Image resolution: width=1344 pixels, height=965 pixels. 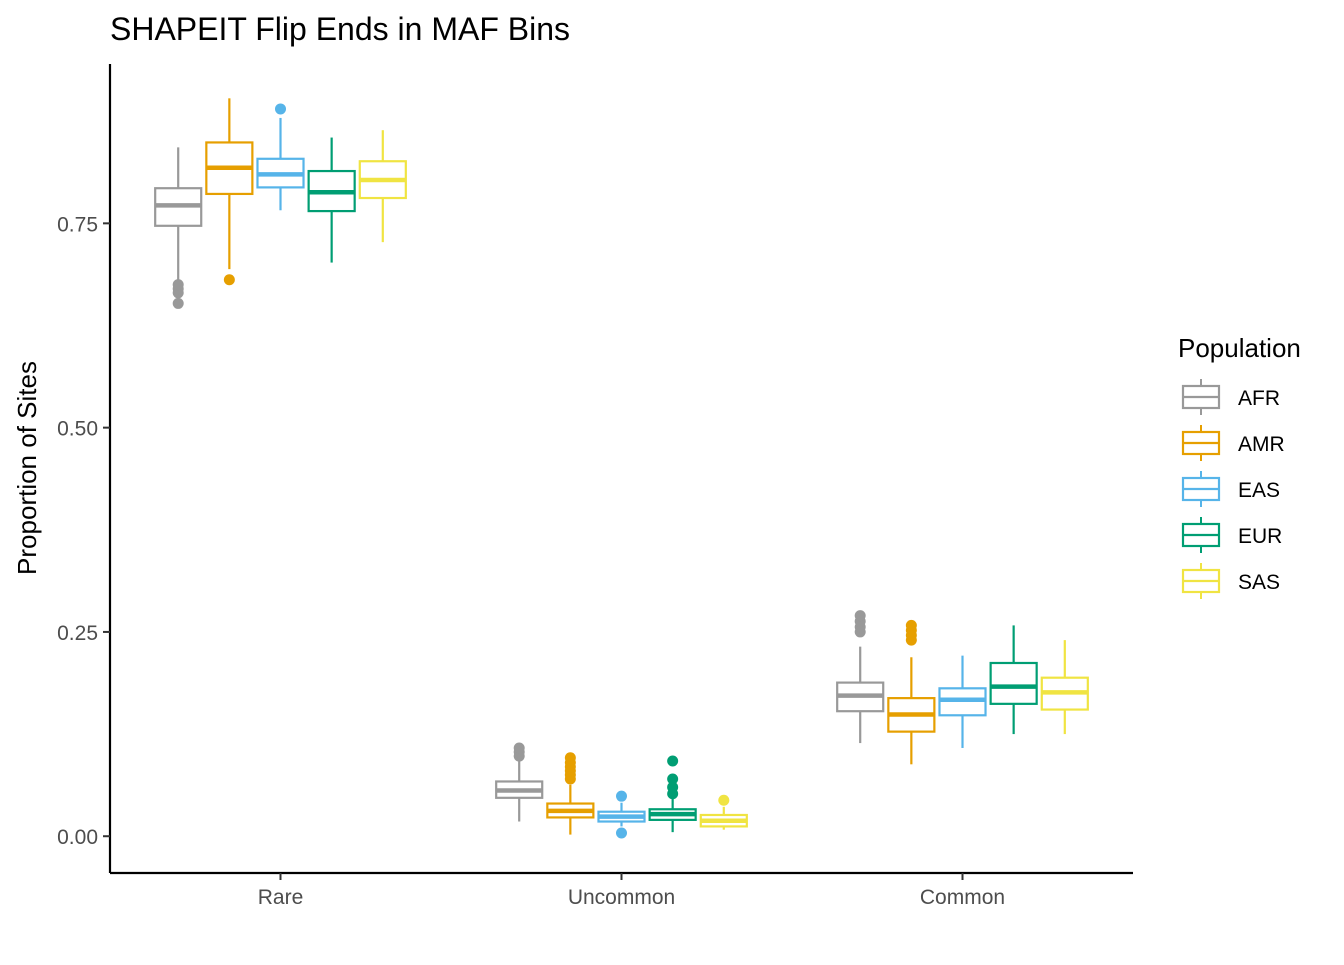 What do you see at coordinates (962, 897) in the screenshot?
I see `x-tick-label: Common` at bounding box center [962, 897].